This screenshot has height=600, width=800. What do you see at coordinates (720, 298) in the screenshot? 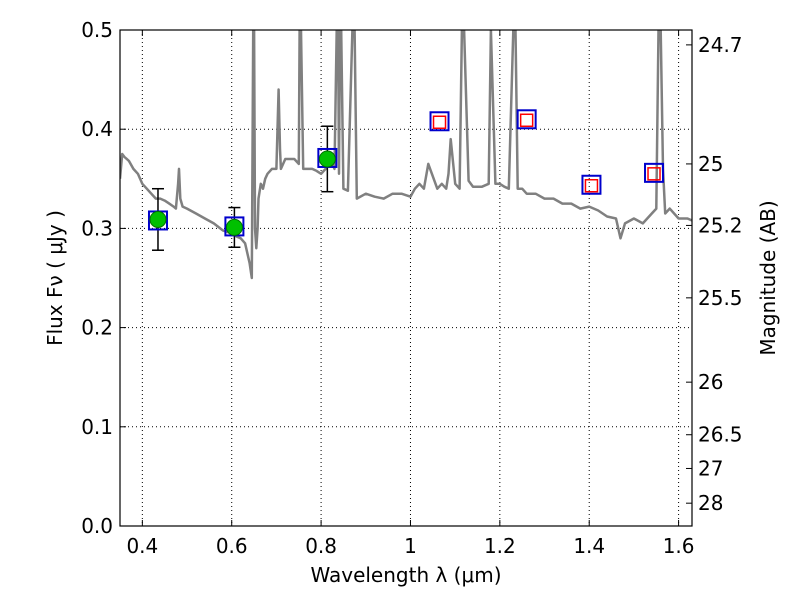
I see `right-tick-label: 25.5` at bounding box center [720, 298].